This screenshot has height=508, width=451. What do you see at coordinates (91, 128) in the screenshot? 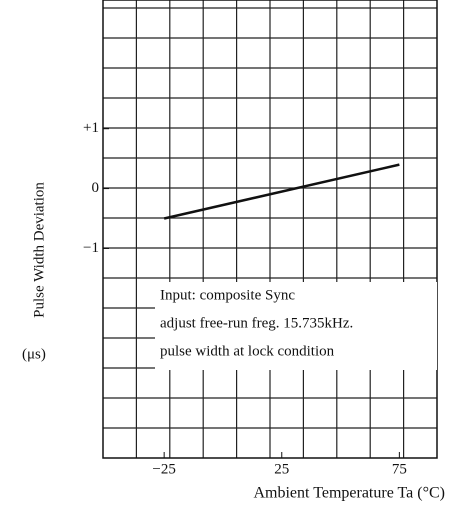
I see `y-tick-label: +1` at bounding box center [91, 128].